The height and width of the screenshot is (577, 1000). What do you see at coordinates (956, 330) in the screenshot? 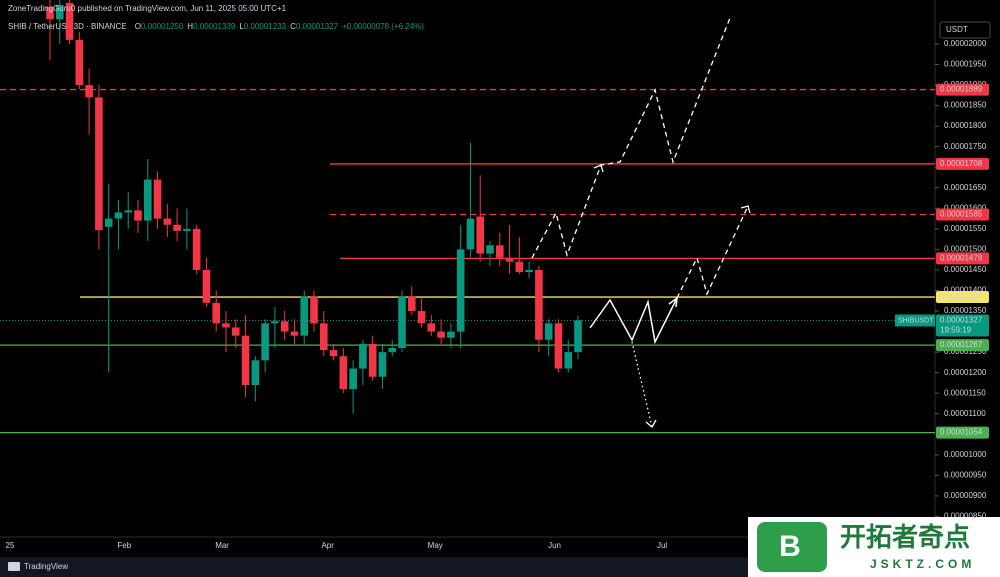
I see `countdown: 19:59:19` at bounding box center [956, 330].